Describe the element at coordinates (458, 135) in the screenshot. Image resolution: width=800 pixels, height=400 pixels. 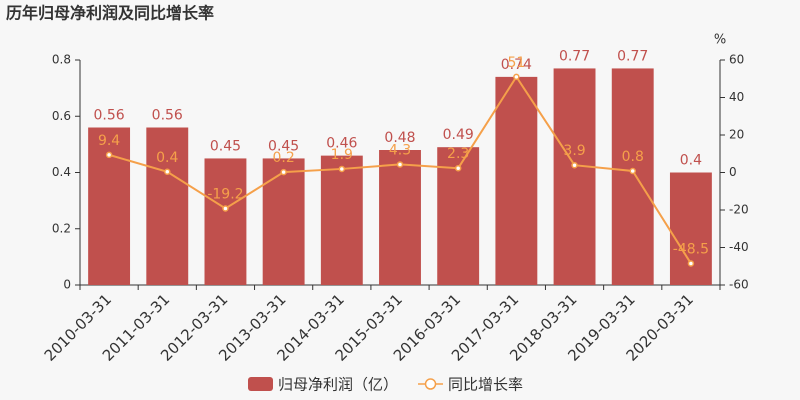
I see `bar-value-label: 0.49` at that location.